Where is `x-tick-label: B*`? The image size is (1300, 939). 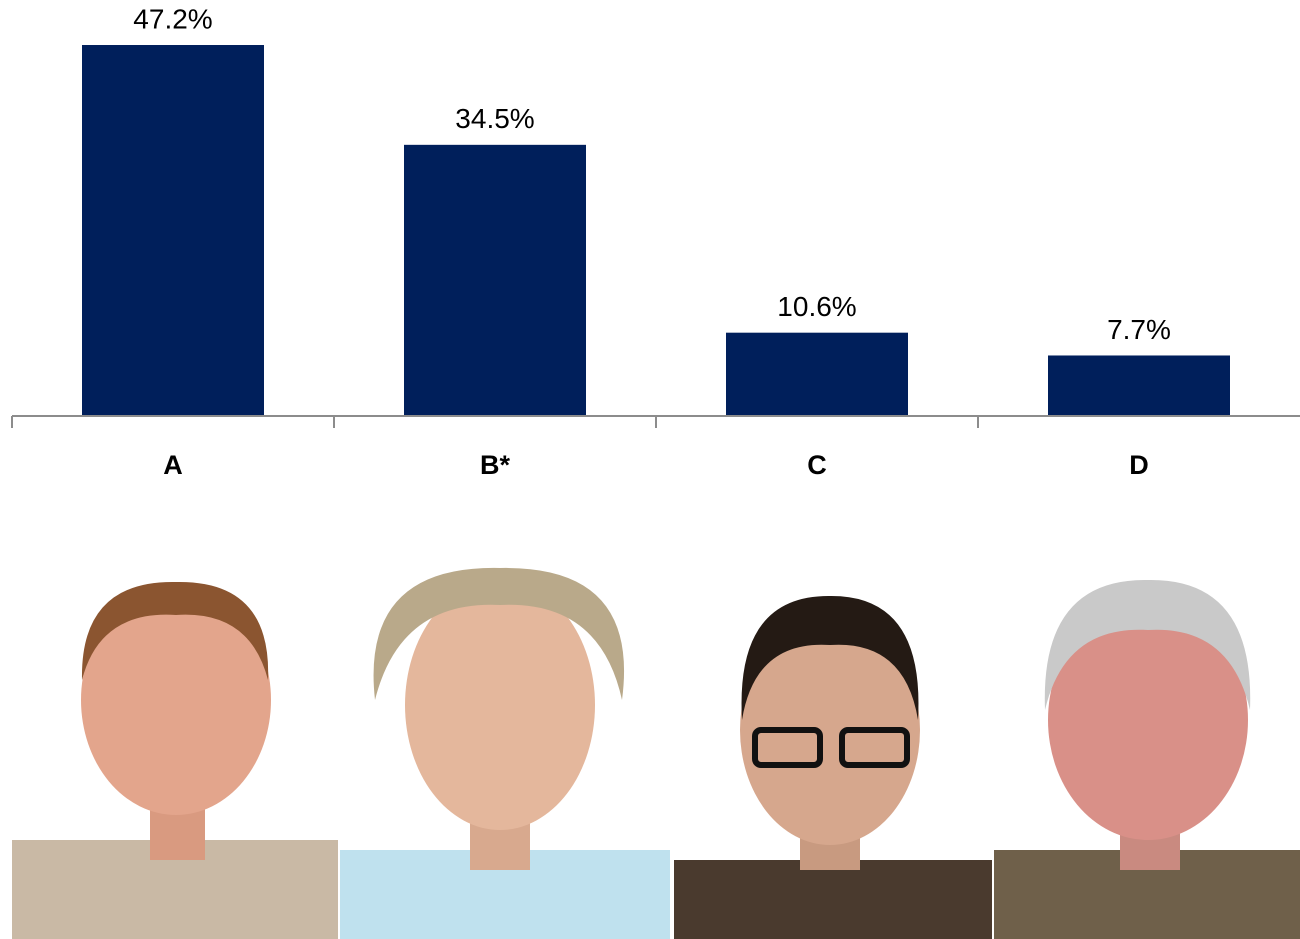 x-tick-label: B* is located at coordinates (495, 465).